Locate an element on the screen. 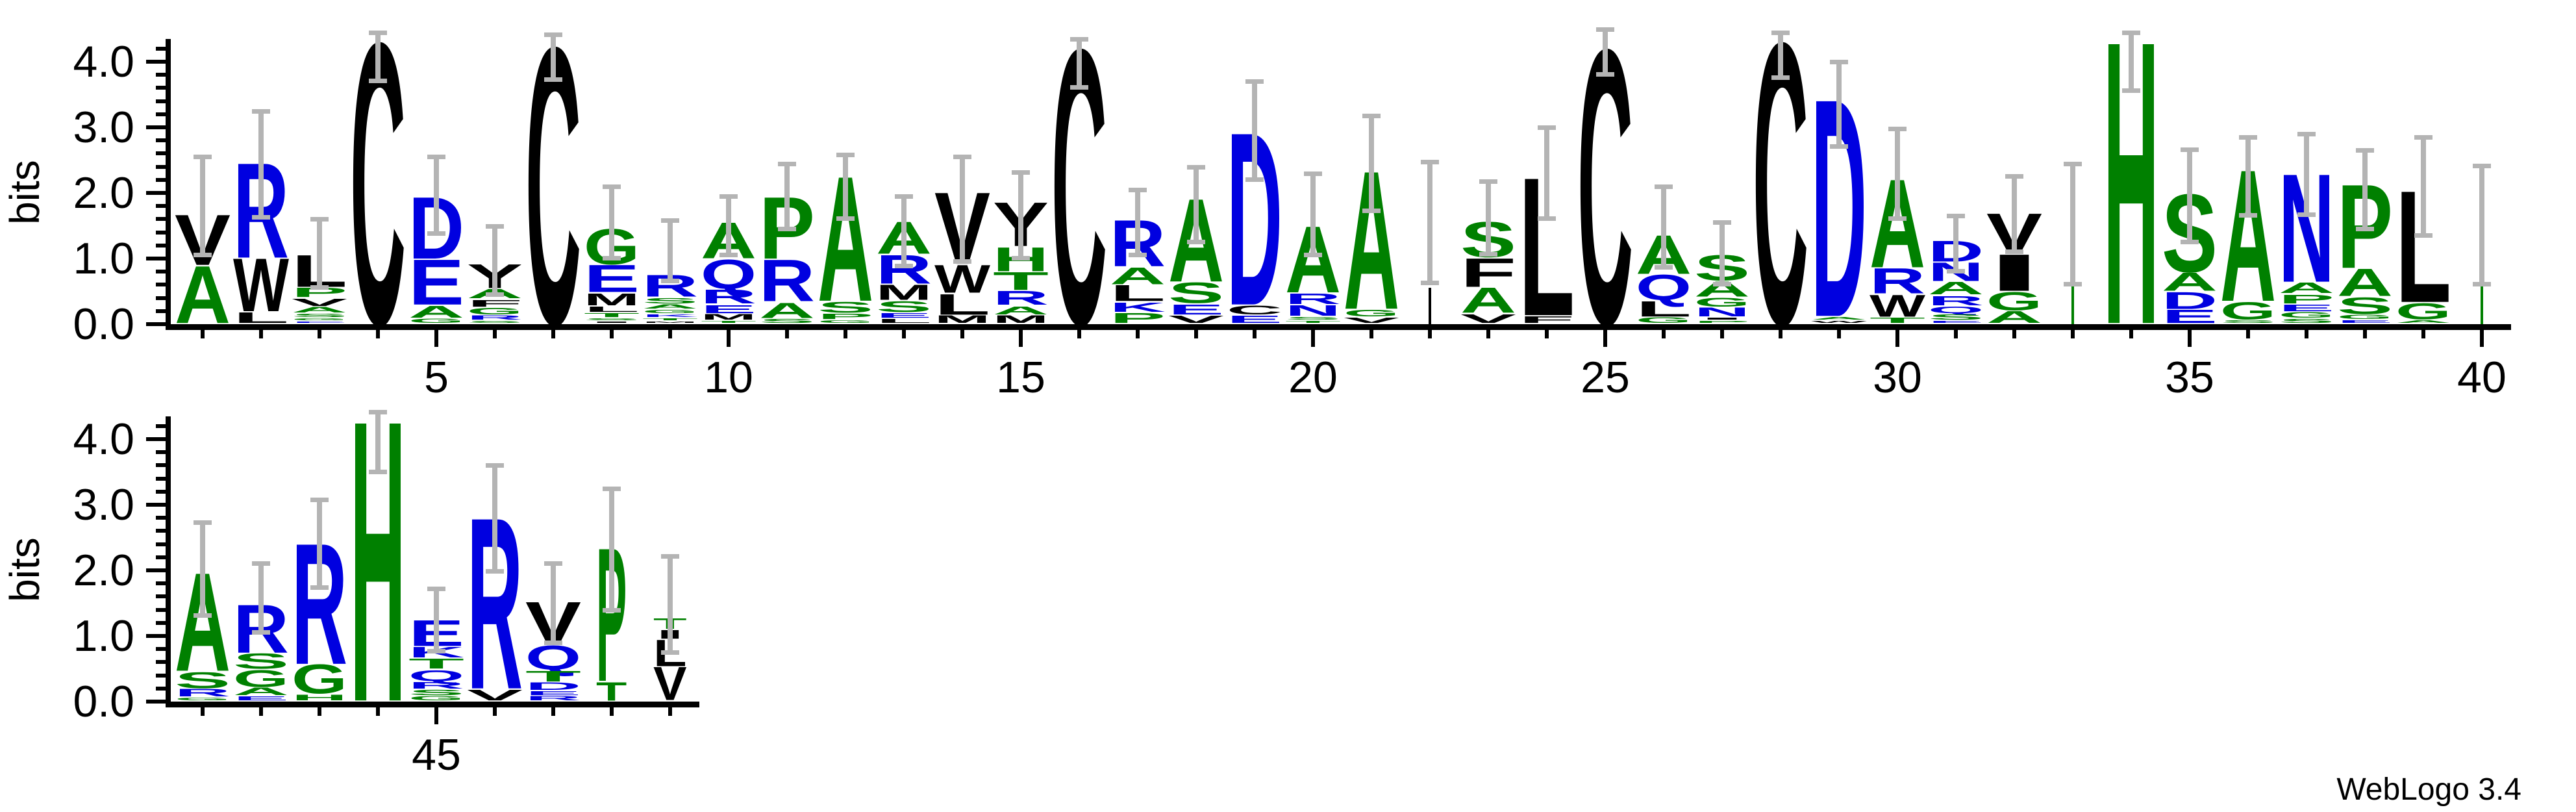 The image size is (2576, 812). x-tick-label: 30 is located at coordinates (1897, 377).